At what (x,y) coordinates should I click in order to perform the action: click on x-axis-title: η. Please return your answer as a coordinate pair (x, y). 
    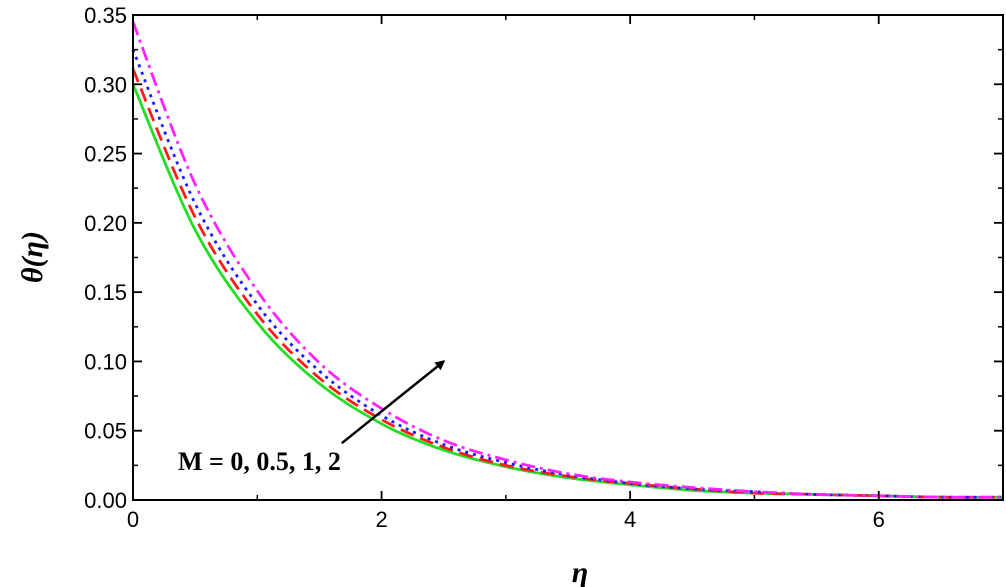
    Looking at the image, I should click on (580, 571).